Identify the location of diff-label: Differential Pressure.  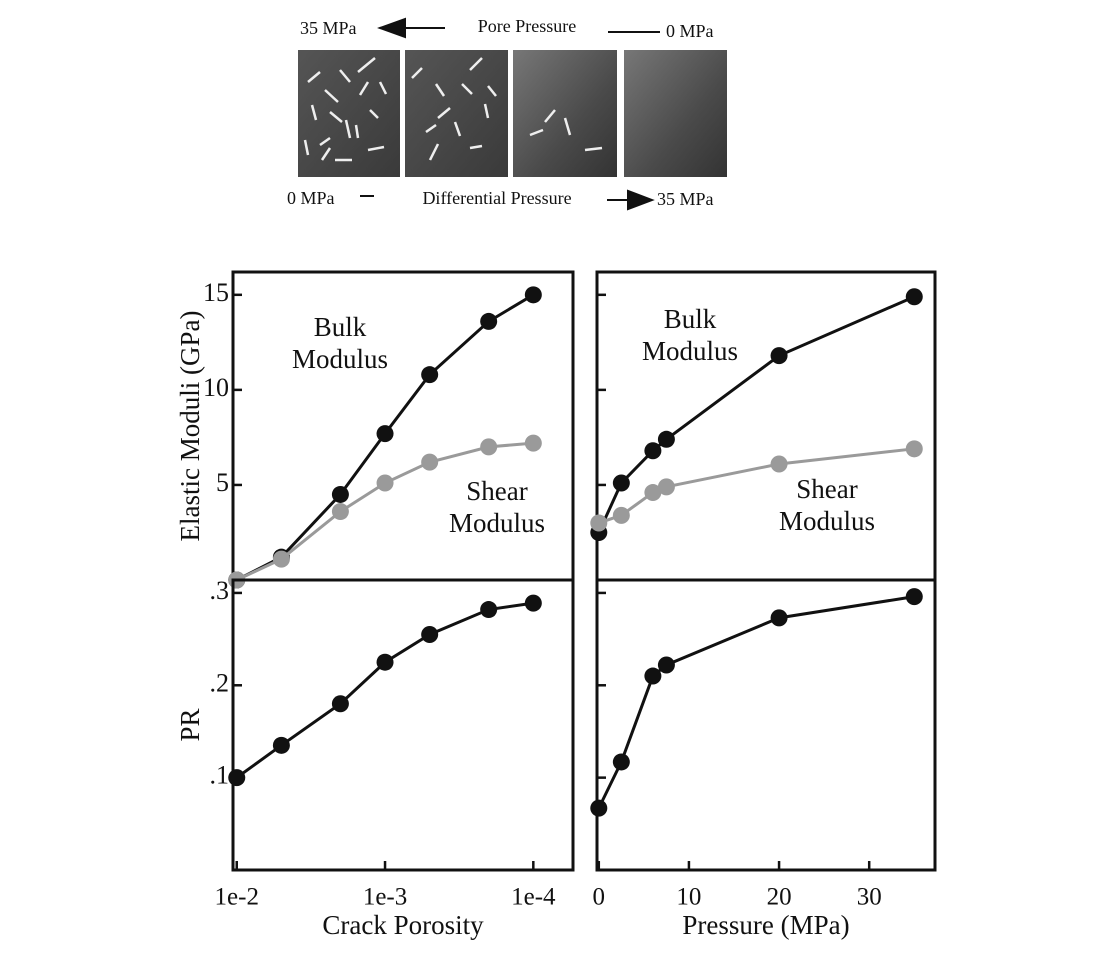
(496, 198).